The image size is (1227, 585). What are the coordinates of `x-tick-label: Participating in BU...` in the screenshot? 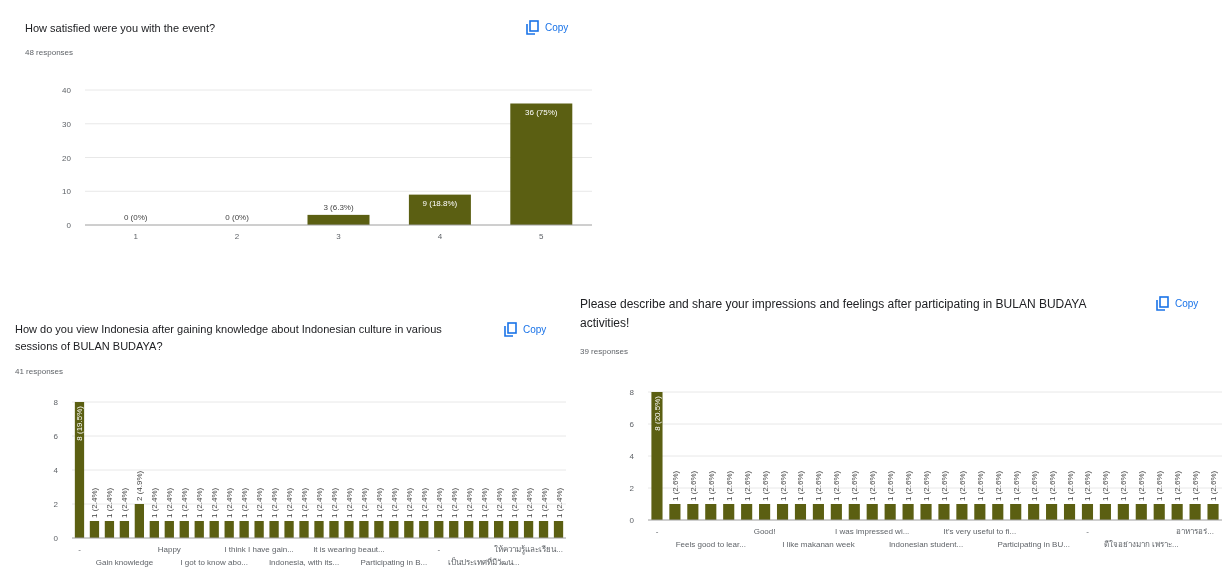 It's located at (1033, 544).